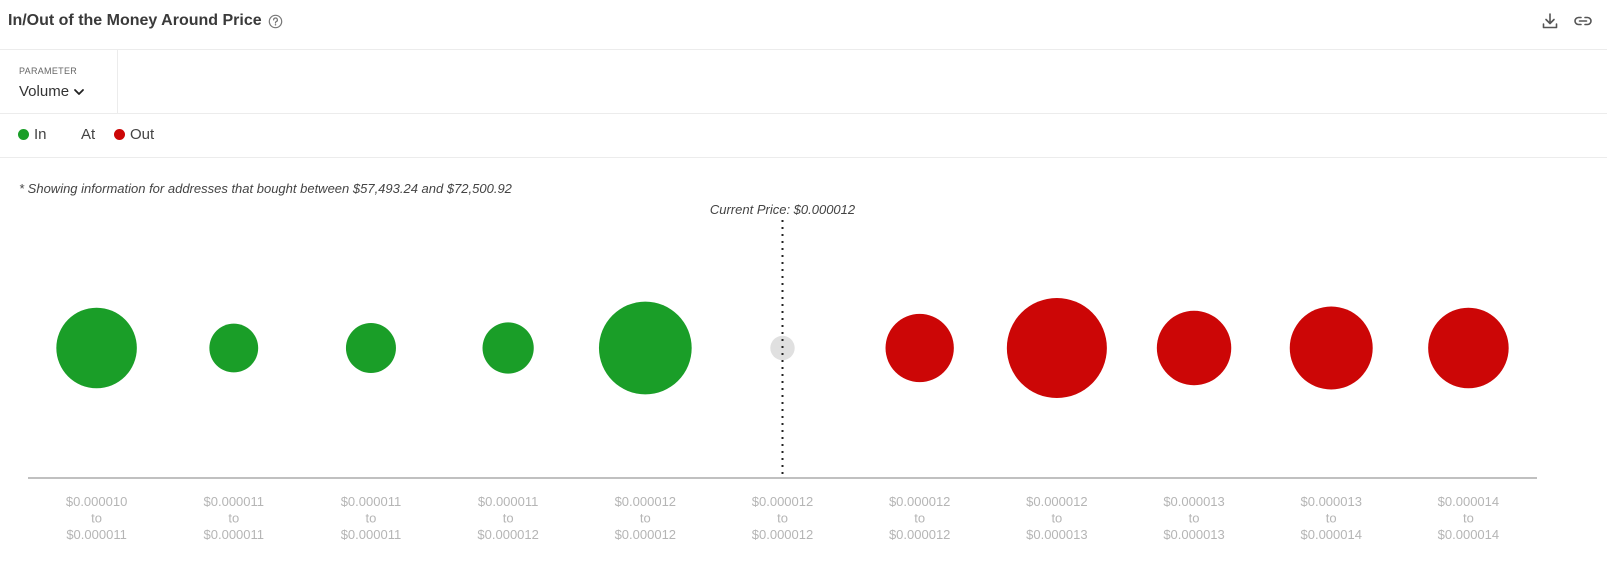 This screenshot has width=1607, height=563. I want to click on legend-label-in: In, so click(40, 134).